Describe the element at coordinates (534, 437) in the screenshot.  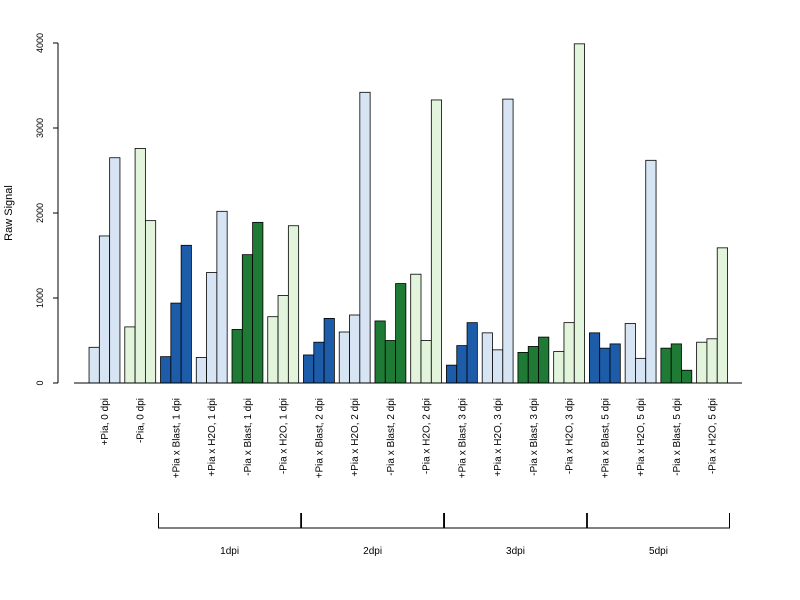
I see `x-tick-label: -Pia x Blast, 3 dpi` at that location.